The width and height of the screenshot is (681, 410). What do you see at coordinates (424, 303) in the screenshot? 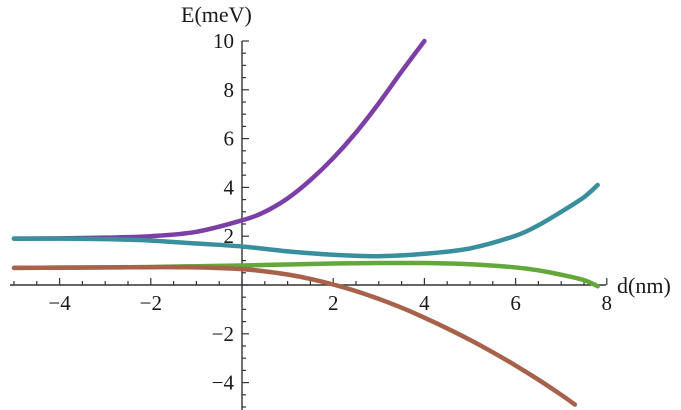
I see `x-tick-label: 4` at bounding box center [424, 303].